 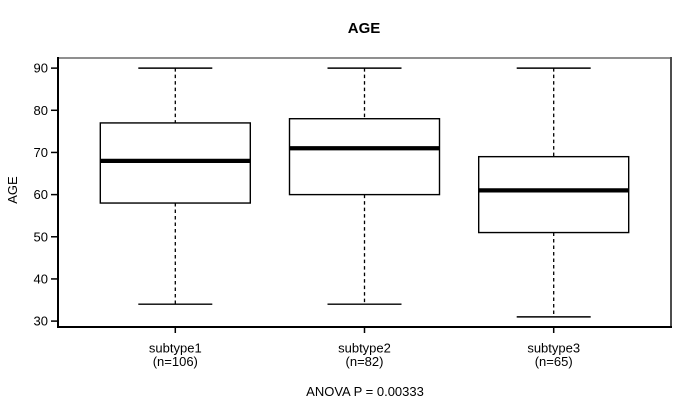 I want to click on group-sublabel: (n=65), so click(x=554, y=361).